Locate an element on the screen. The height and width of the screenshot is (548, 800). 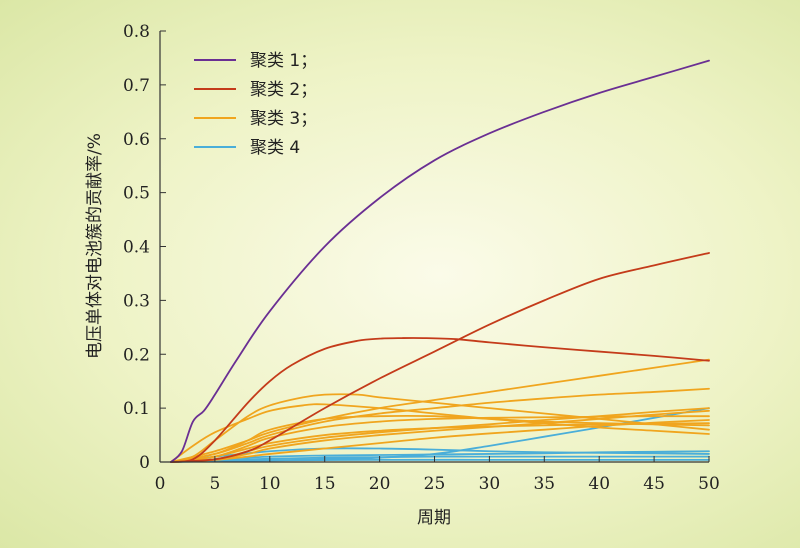
y-tick-label: 0 is located at coordinates (144, 463).